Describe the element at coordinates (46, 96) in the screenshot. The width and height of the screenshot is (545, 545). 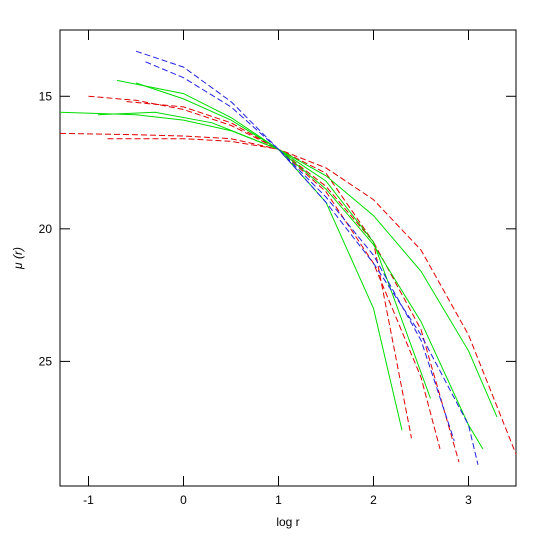
I see `y-tick-label: 15` at that location.